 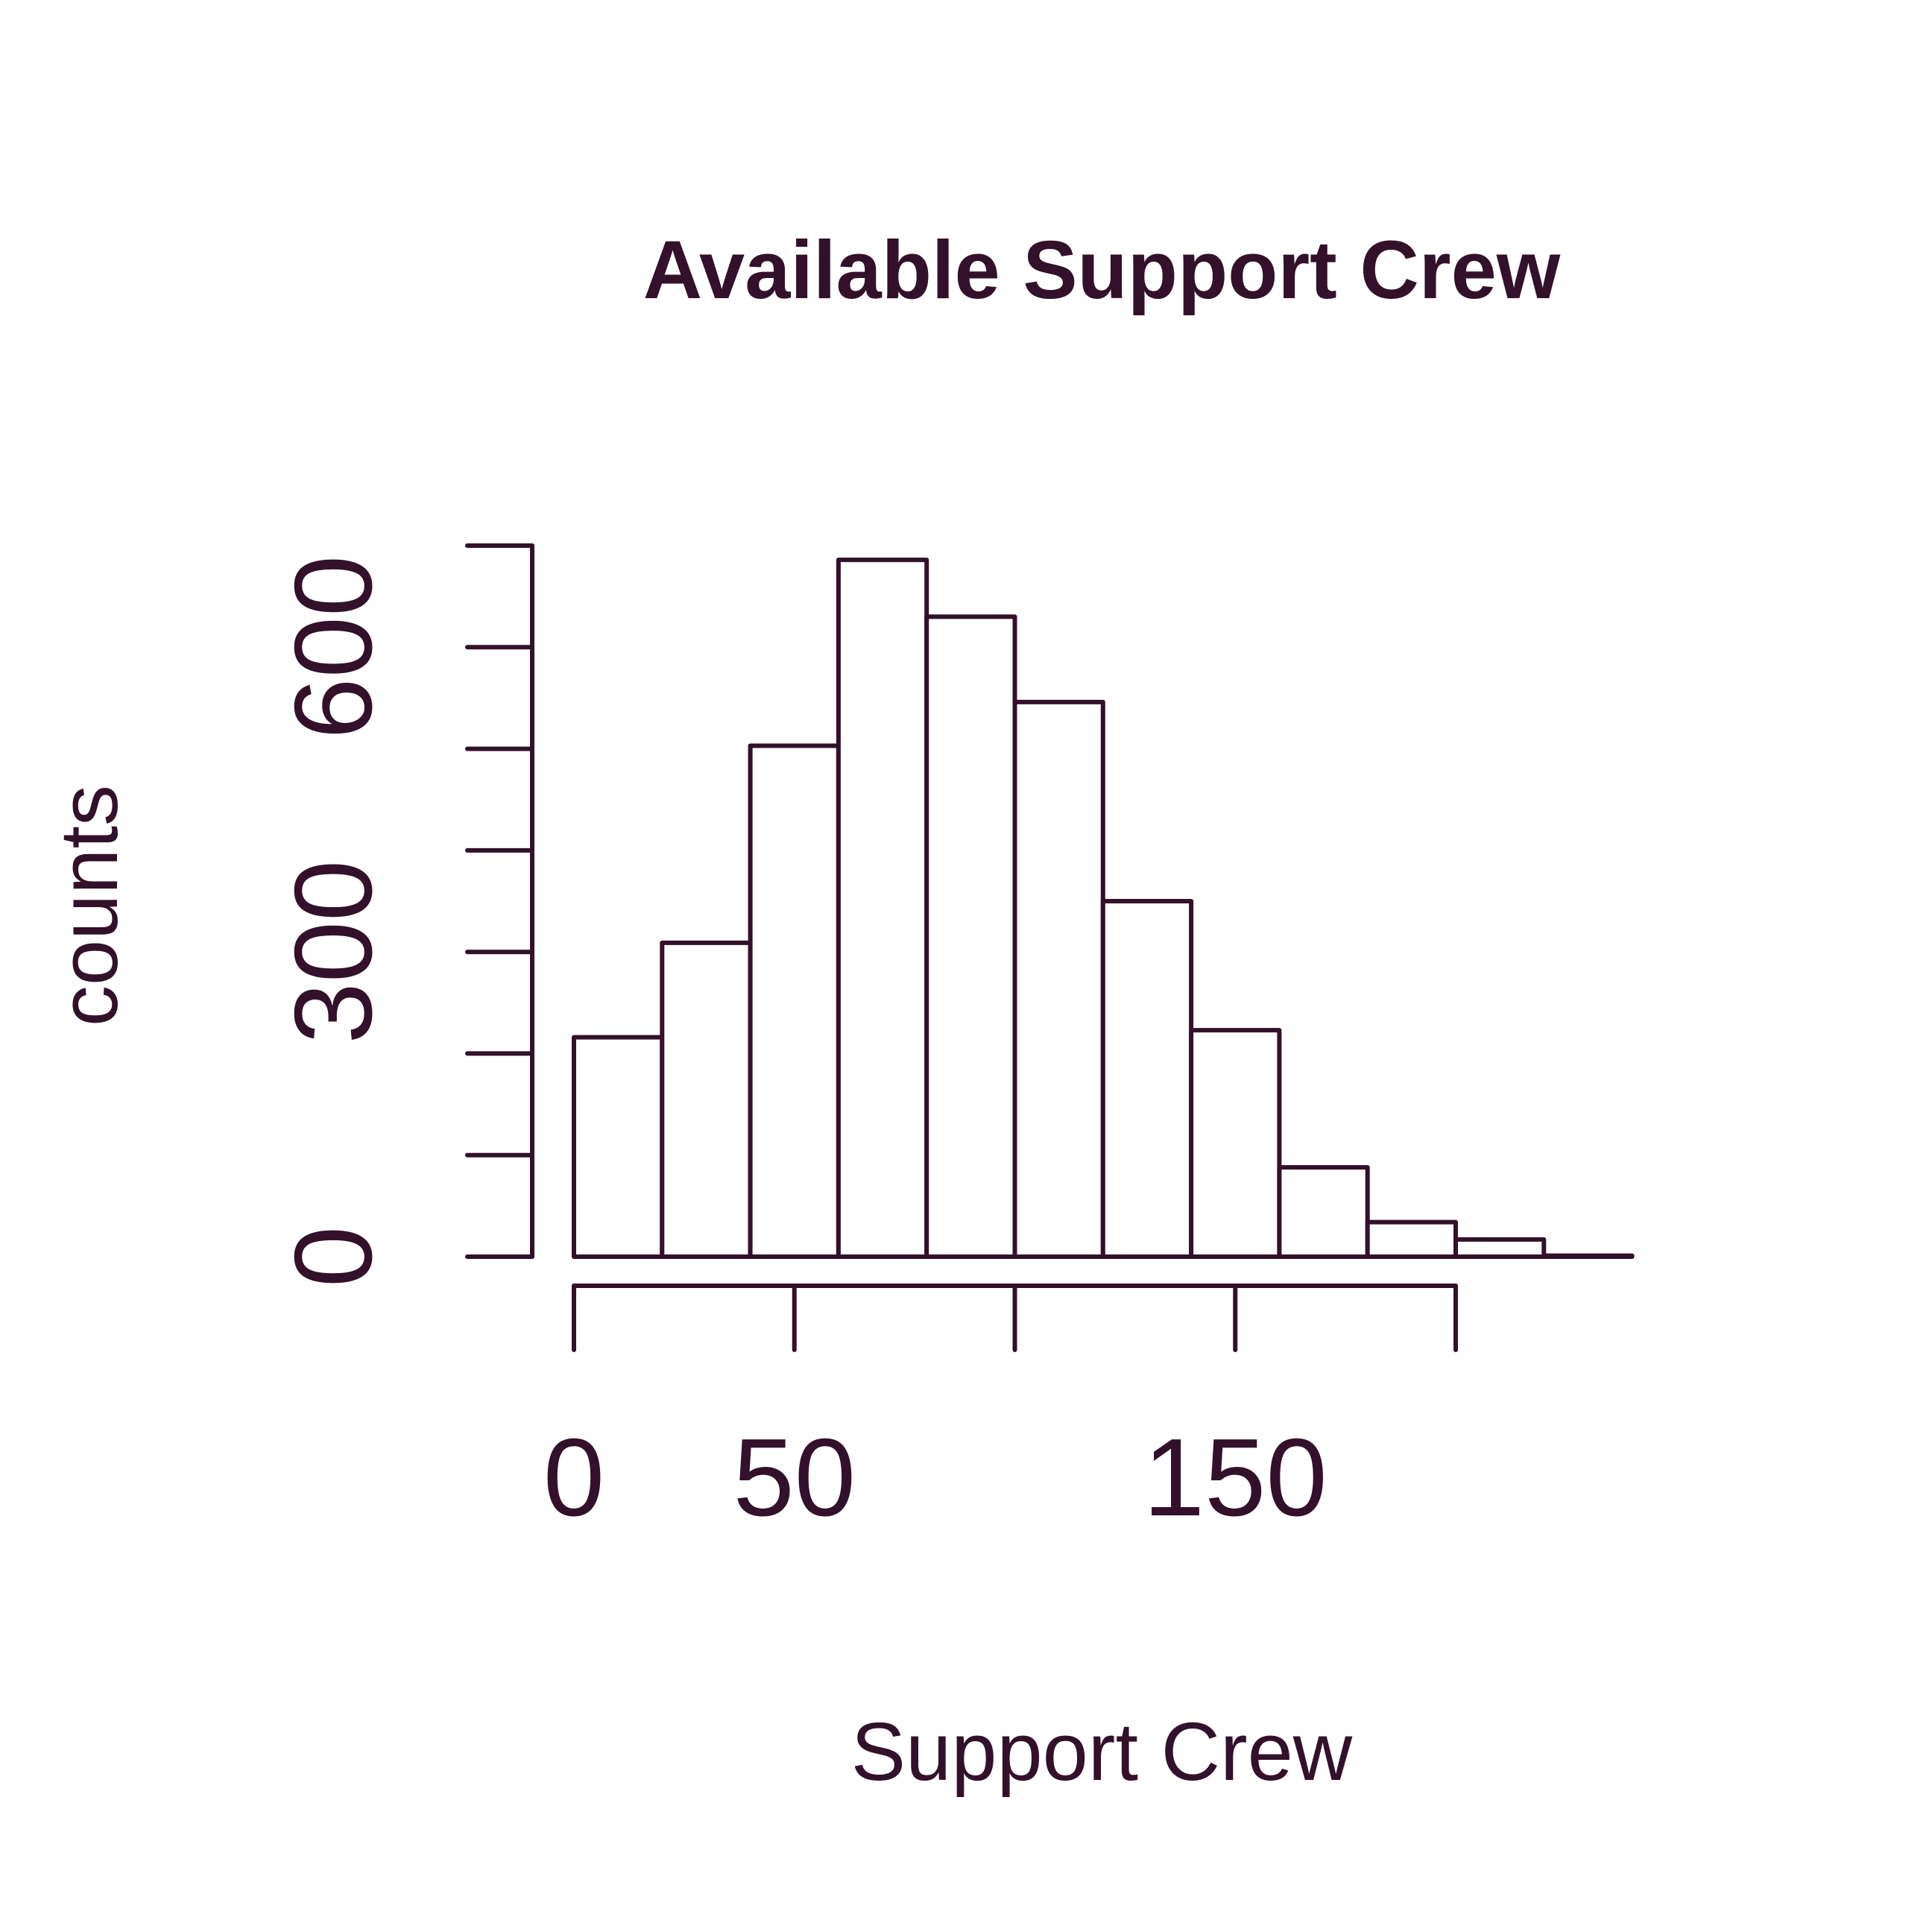 I want to click on y-axis-tick-label: 300, so click(x=333, y=952).